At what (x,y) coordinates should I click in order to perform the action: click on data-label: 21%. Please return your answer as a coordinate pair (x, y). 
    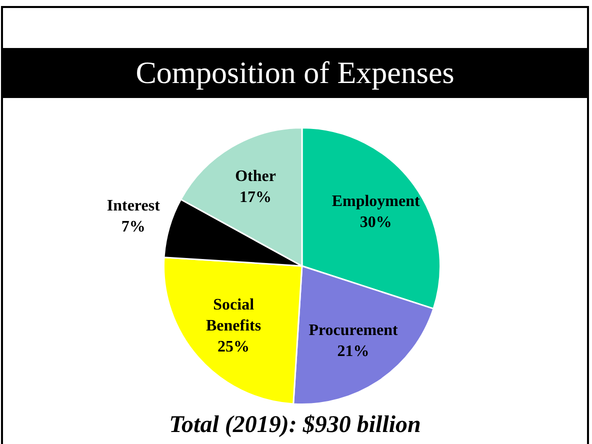
    Looking at the image, I should click on (353, 351).